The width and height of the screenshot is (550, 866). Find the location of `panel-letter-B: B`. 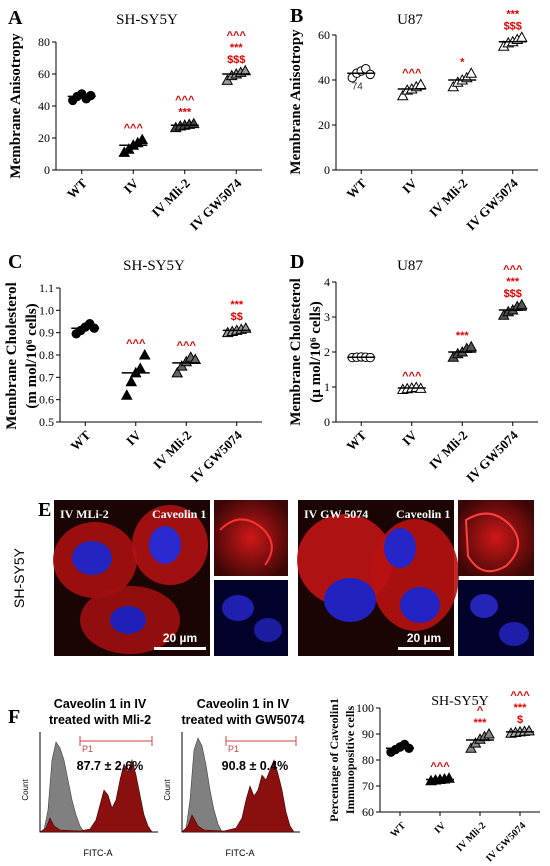

panel-letter-B: B is located at coordinates (296, 16).